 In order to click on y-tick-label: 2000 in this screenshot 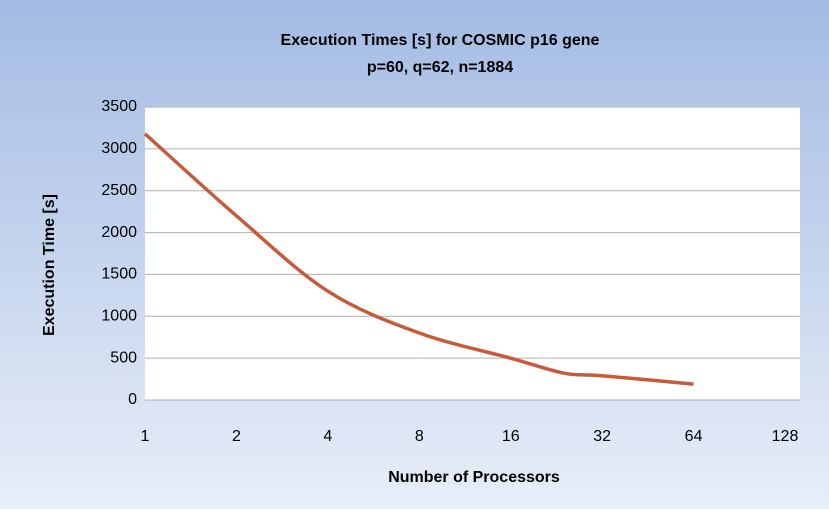, I will do `click(119, 232)`.